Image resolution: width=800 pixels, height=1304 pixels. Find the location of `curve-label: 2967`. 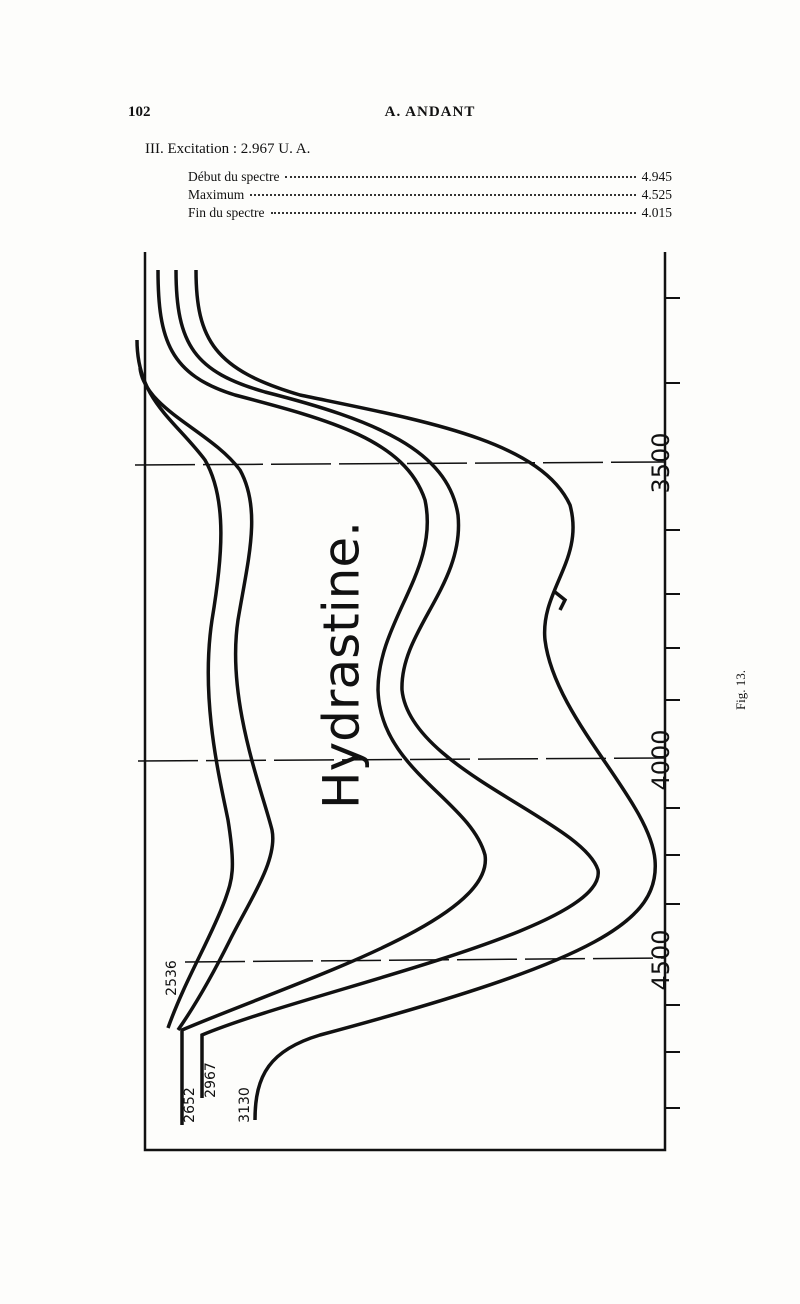

curve-label: 2967 is located at coordinates (211, 1080).